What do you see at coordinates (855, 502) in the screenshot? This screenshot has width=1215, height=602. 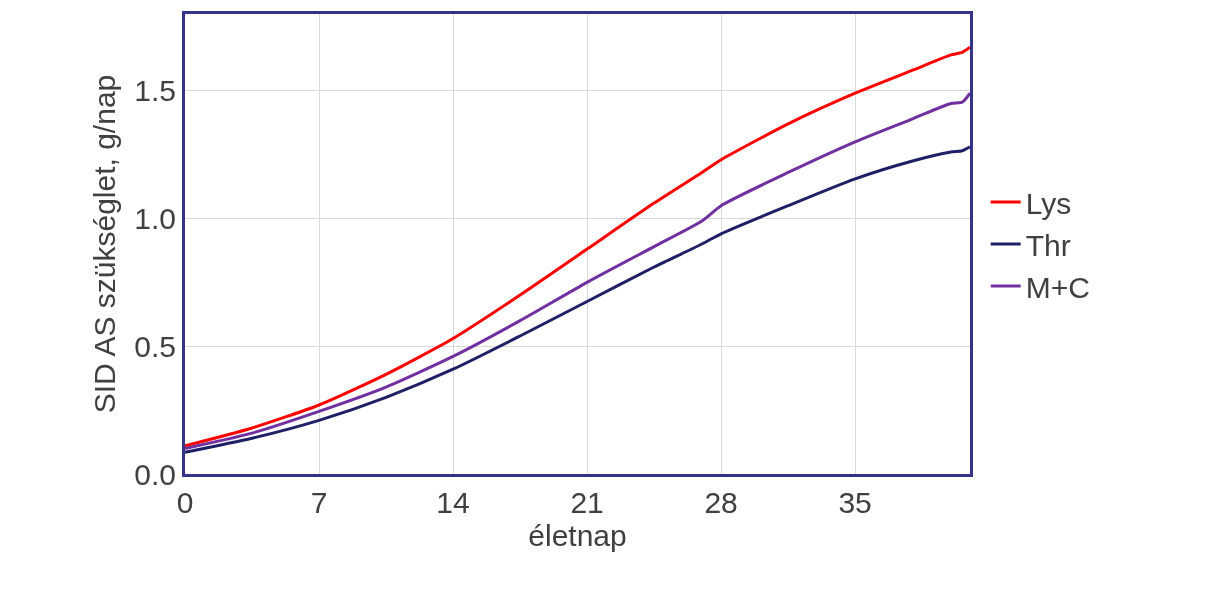 I see `x-tick-label: 35` at bounding box center [855, 502].